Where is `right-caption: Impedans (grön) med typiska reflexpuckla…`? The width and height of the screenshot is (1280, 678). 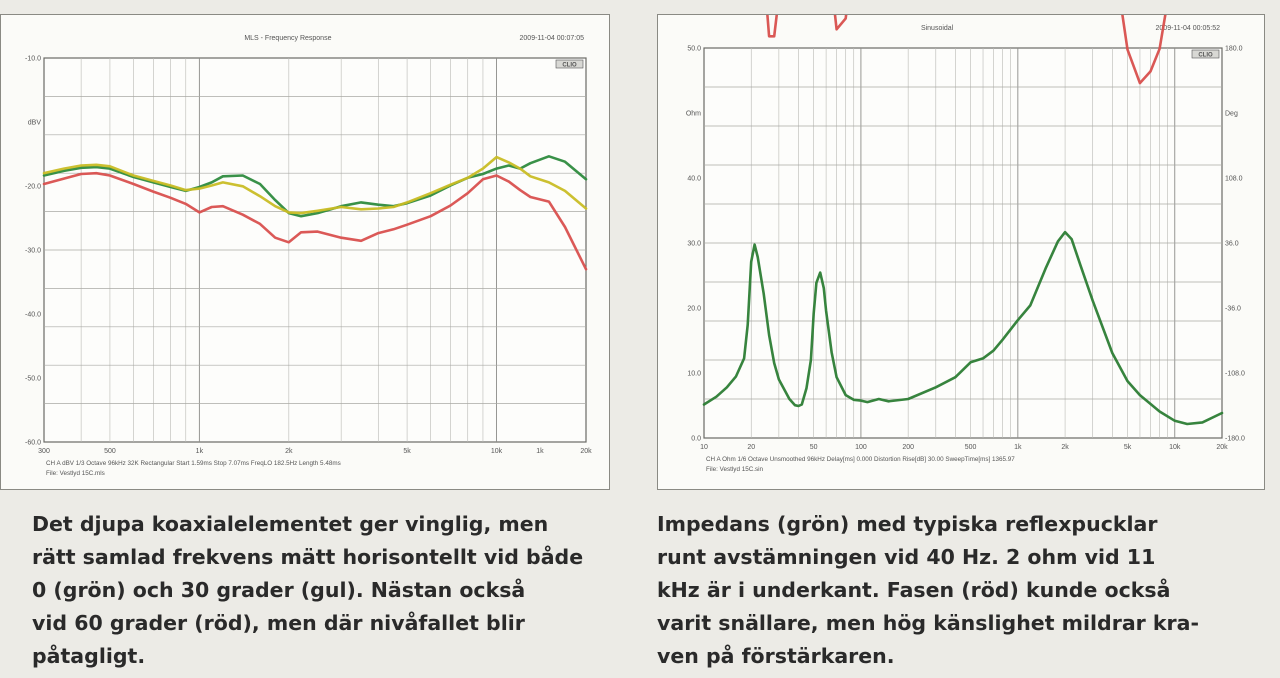 right-caption: Impedans (grön) med typiska reflexpuckla… is located at coordinates (957, 590).